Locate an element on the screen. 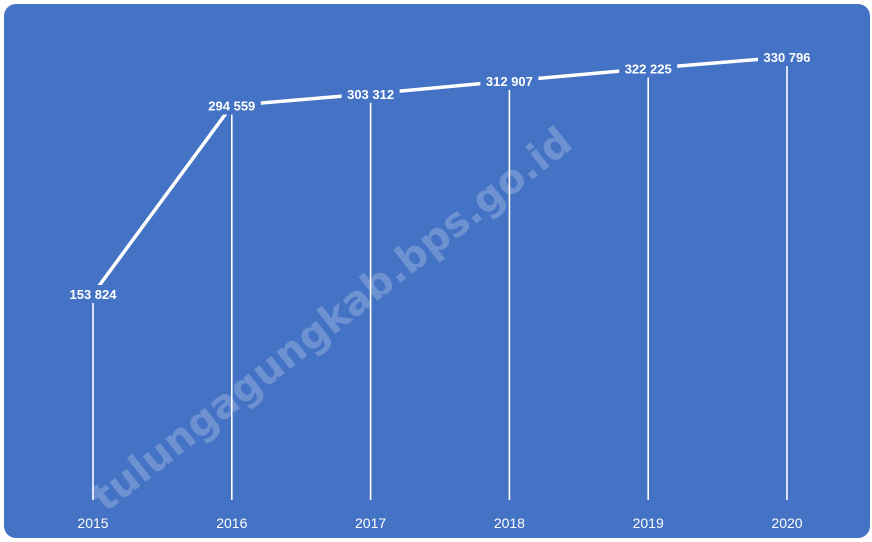  x-tick-label-2015: 2015 is located at coordinates (92, 523).